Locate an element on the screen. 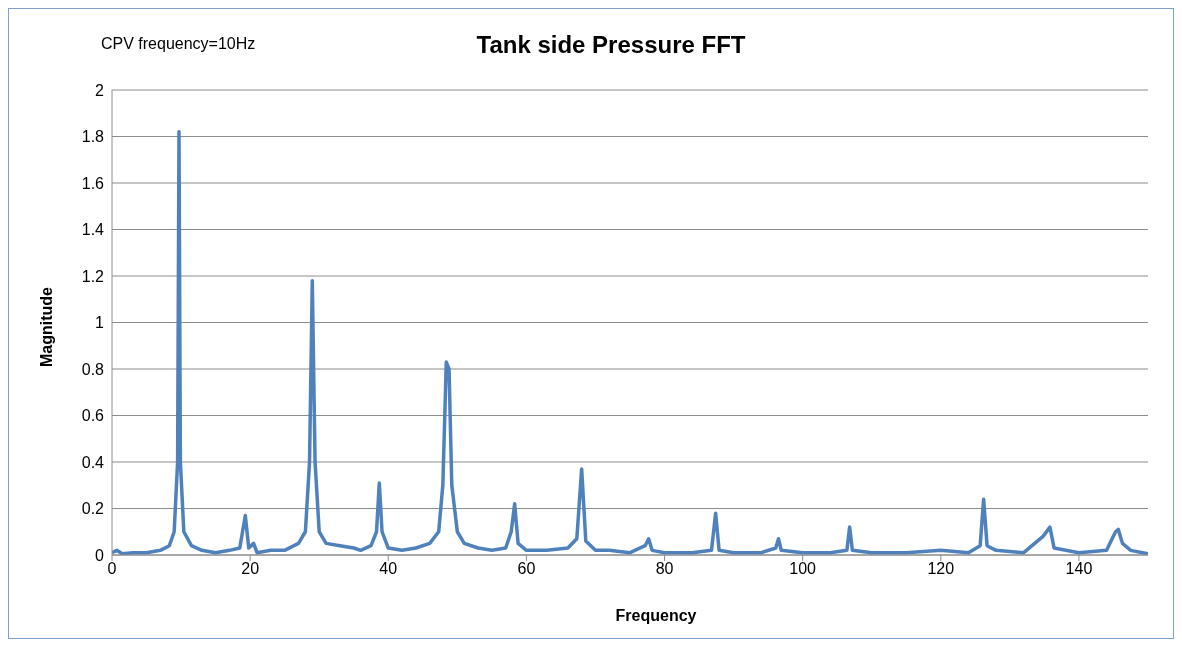 The height and width of the screenshot is (647, 1182). y-tick-label: 0.8 is located at coordinates (93, 369).